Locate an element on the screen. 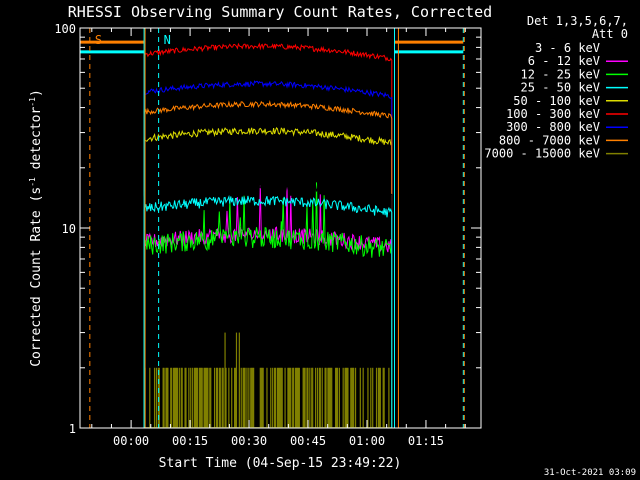 The image size is (640, 480). y-tick-label: 100 is located at coordinates (65, 29).